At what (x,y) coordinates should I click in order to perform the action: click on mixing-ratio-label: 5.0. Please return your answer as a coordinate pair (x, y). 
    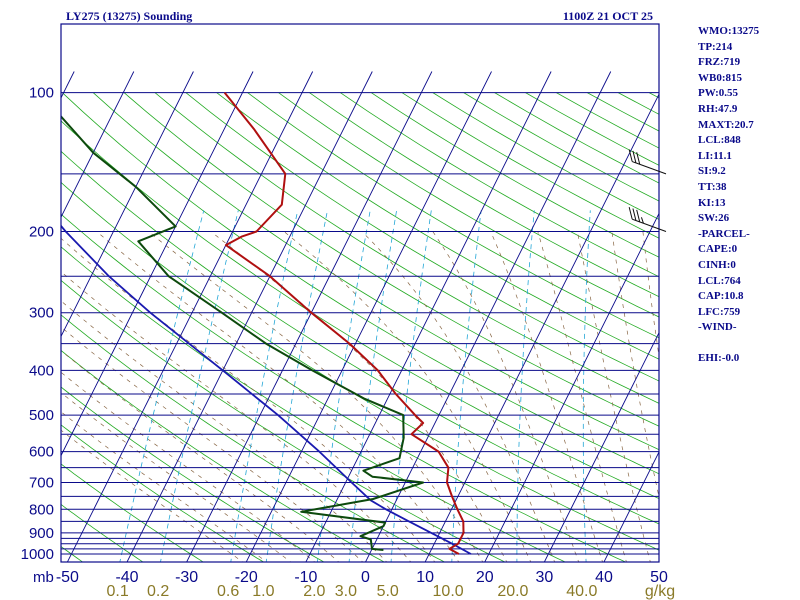
    Looking at the image, I should click on (388, 591).